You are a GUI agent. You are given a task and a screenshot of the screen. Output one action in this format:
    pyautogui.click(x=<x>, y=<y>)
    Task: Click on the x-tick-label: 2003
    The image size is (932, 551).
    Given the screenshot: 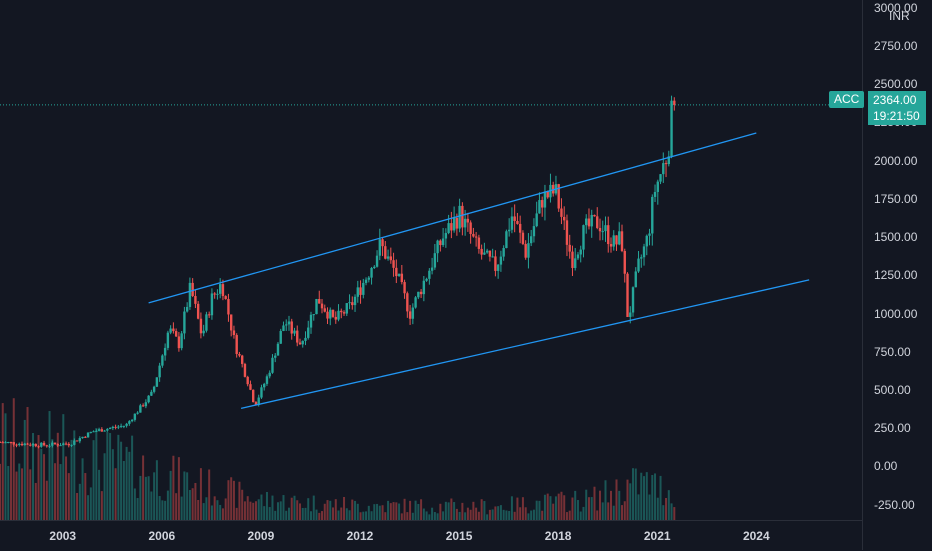 What is the action you would take?
    pyautogui.click(x=63, y=536)
    